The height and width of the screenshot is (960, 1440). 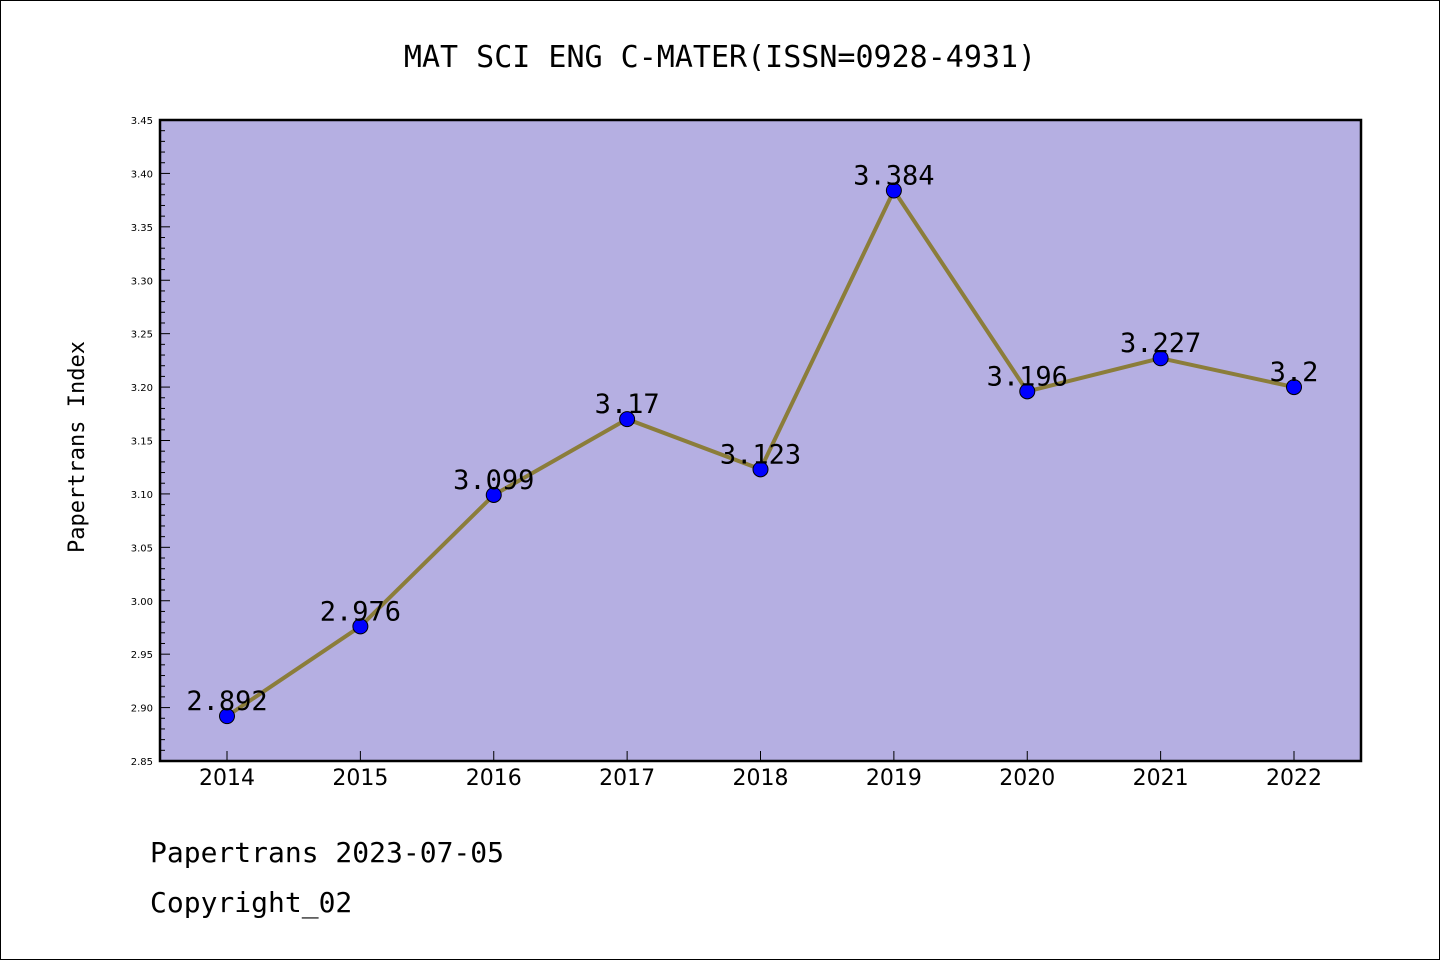 What do you see at coordinates (227, 778) in the screenshot?
I see `x-tick-label: 2014` at bounding box center [227, 778].